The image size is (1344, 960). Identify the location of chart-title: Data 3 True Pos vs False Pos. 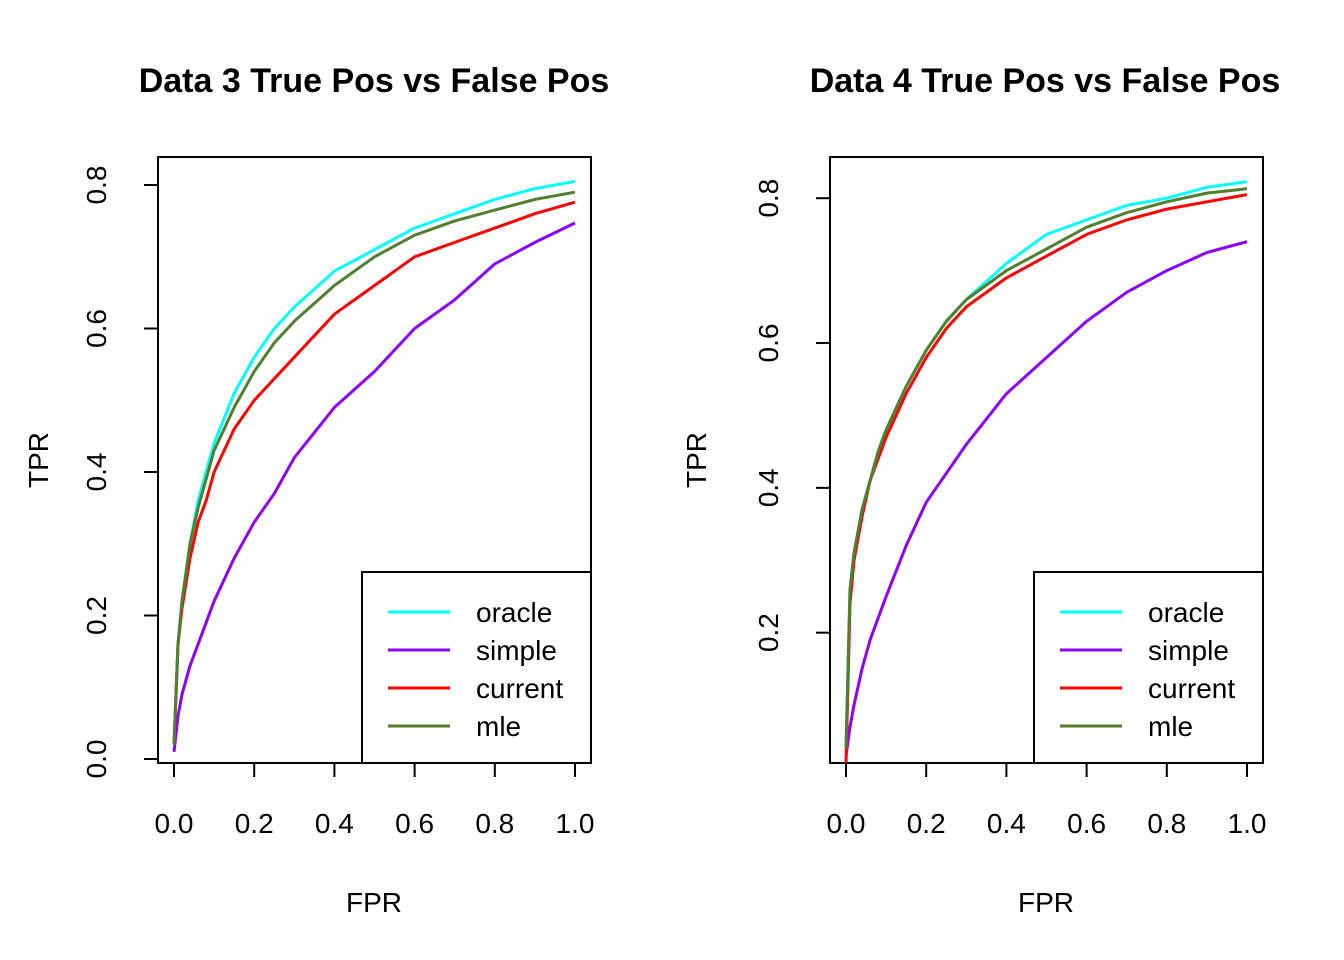
(374, 81).